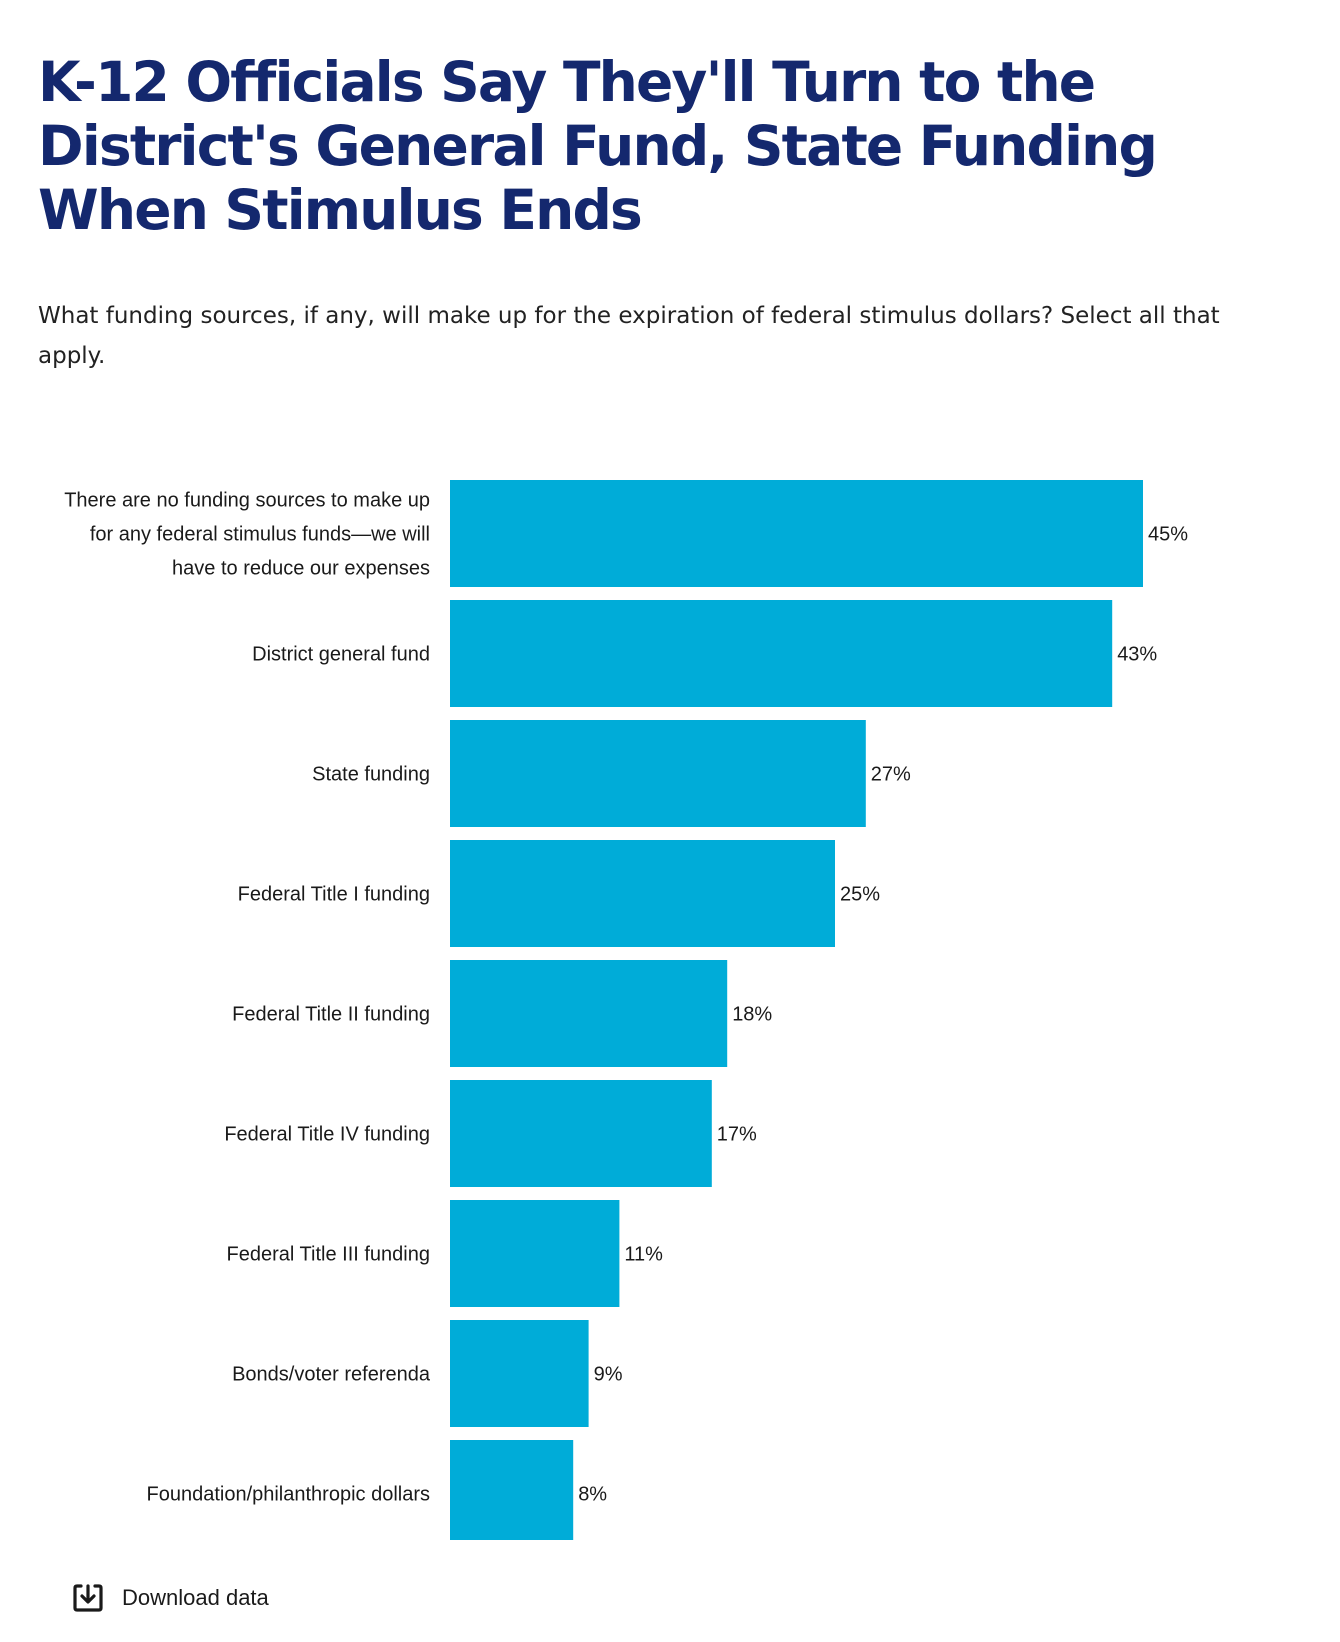 The width and height of the screenshot is (1340, 1642). I want to click on value-label: 25%, so click(860, 895).